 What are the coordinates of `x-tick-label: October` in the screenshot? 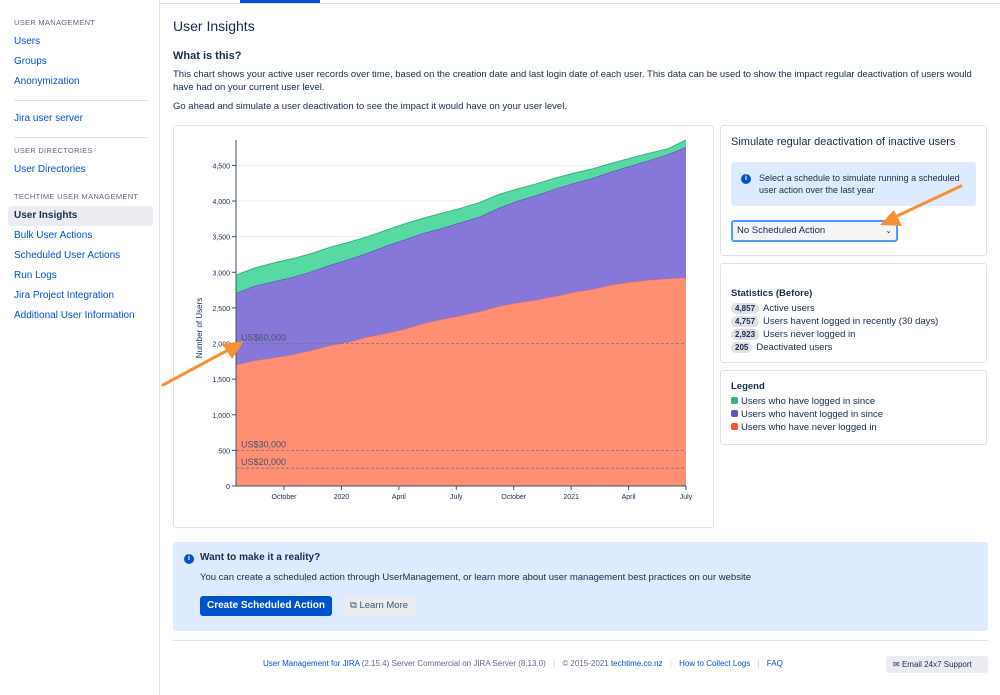 It's located at (514, 497).